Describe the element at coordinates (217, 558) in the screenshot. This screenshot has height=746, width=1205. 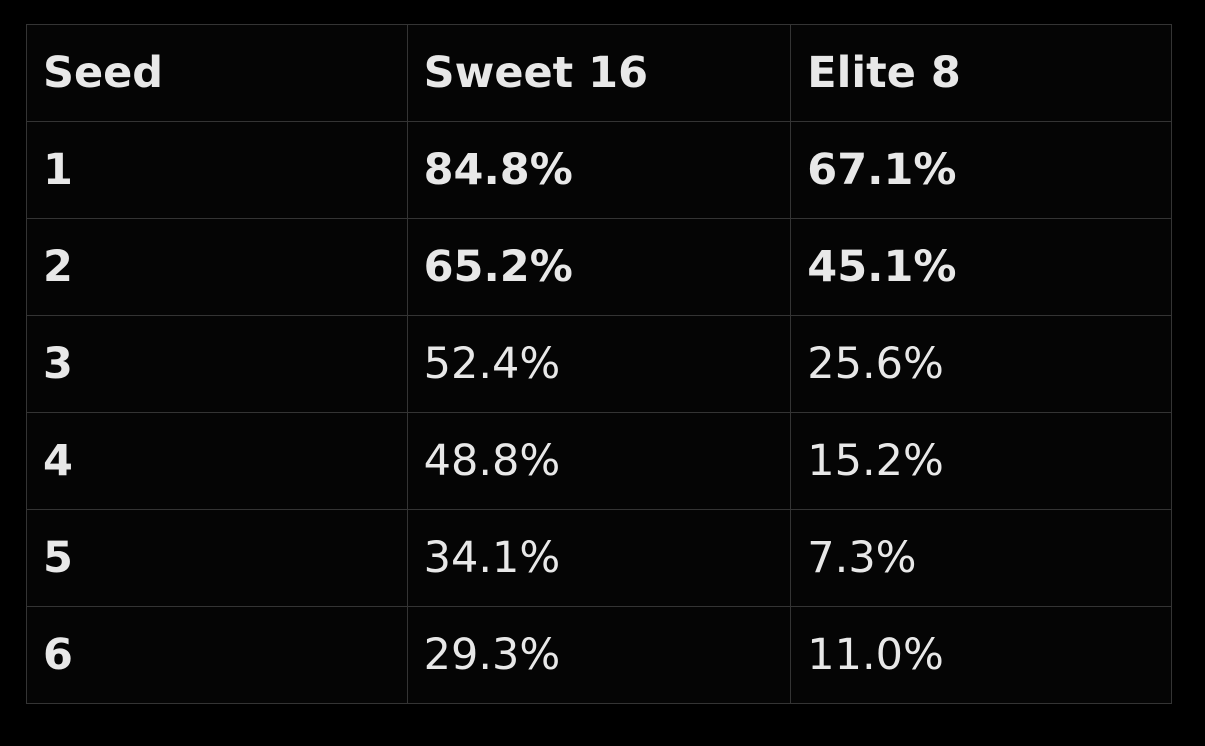
I see `seed-cell: 5` at that location.